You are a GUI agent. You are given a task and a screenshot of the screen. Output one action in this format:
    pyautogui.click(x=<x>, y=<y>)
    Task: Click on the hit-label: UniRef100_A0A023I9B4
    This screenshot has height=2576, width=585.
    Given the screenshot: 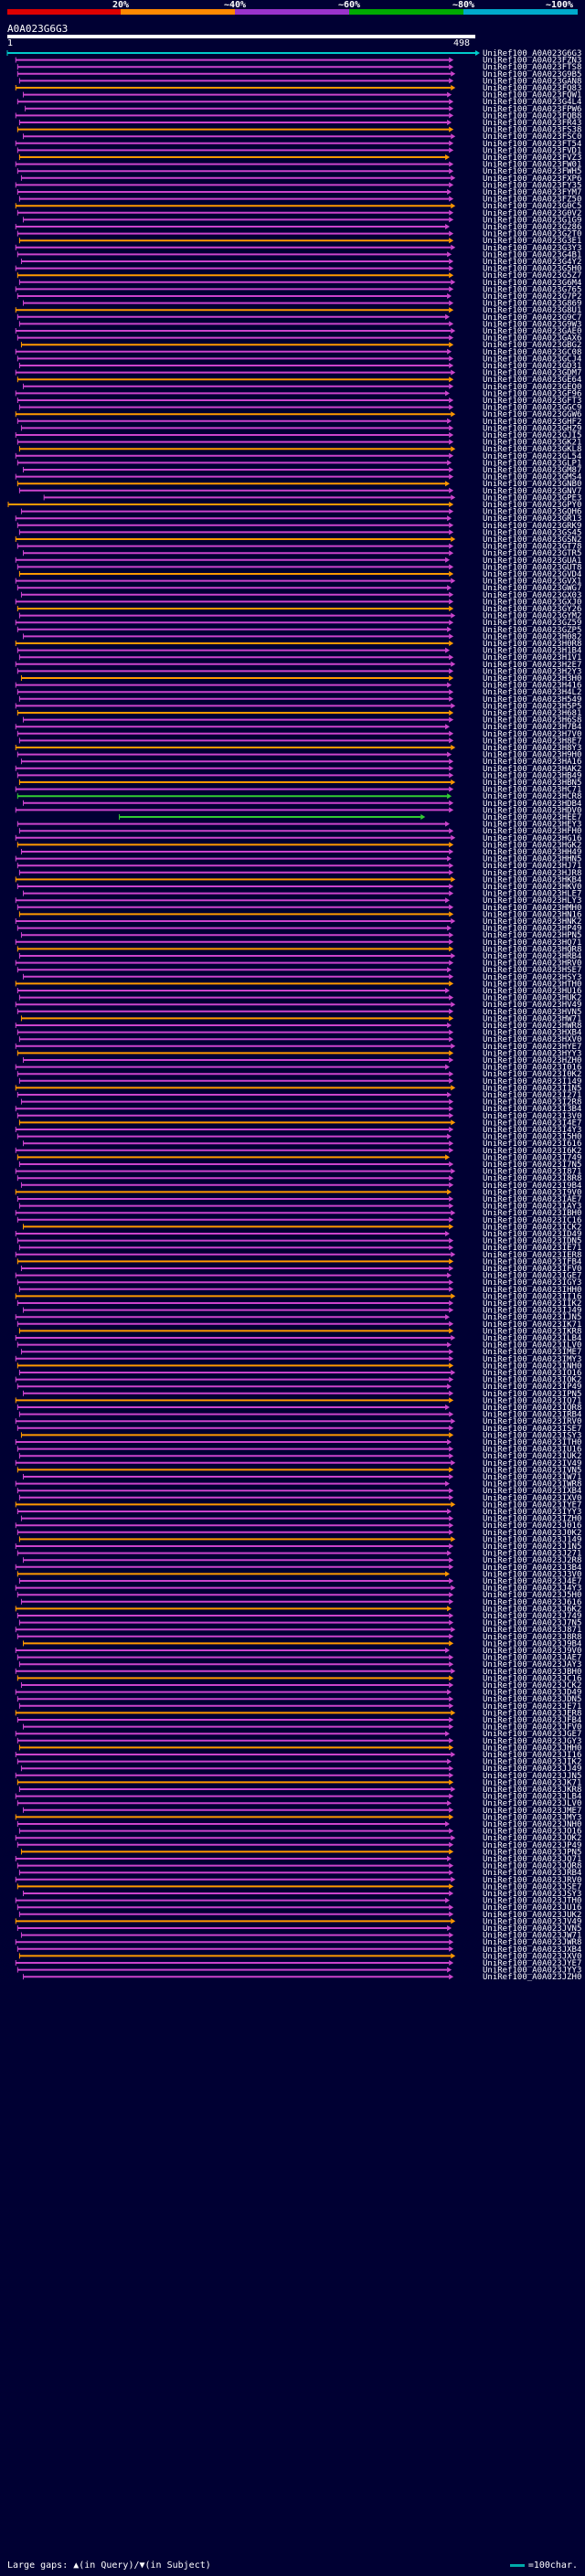 What is the action you would take?
    pyautogui.click(x=532, y=1186)
    